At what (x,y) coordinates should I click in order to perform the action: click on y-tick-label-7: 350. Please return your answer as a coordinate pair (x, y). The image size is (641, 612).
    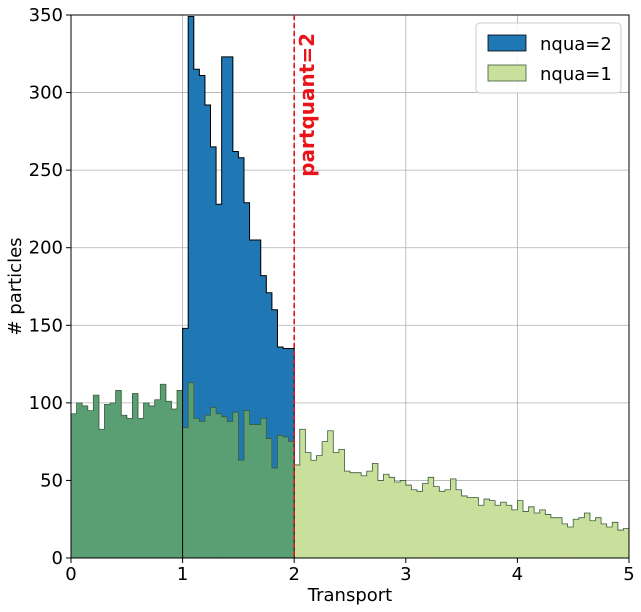
    Looking at the image, I should click on (46, 15).